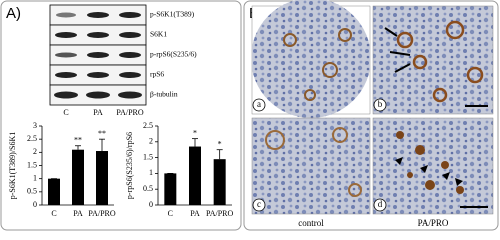 The height and width of the screenshot is (240, 500). What do you see at coordinates (98, 112) in the screenshot?
I see `lane-label: PA` at bounding box center [98, 112].